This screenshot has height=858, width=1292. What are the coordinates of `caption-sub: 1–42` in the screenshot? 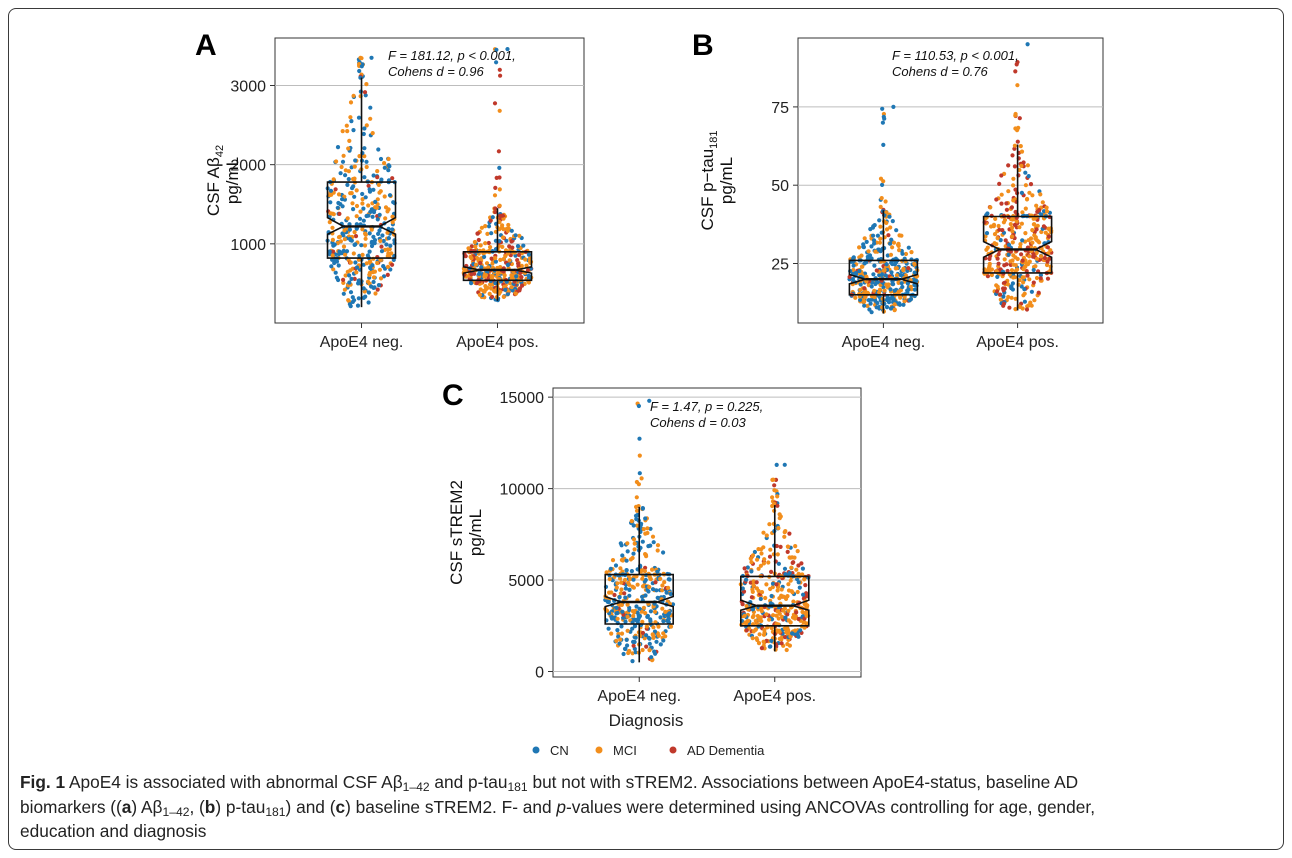 It's located at (176, 811).